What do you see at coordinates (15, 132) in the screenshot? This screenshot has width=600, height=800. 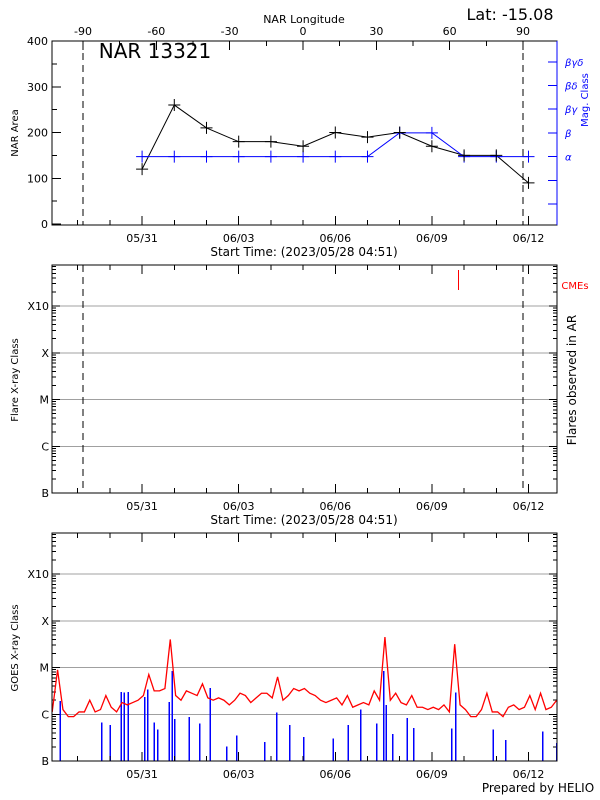 I see `y-axis-title: NAR Area` at bounding box center [15, 132].